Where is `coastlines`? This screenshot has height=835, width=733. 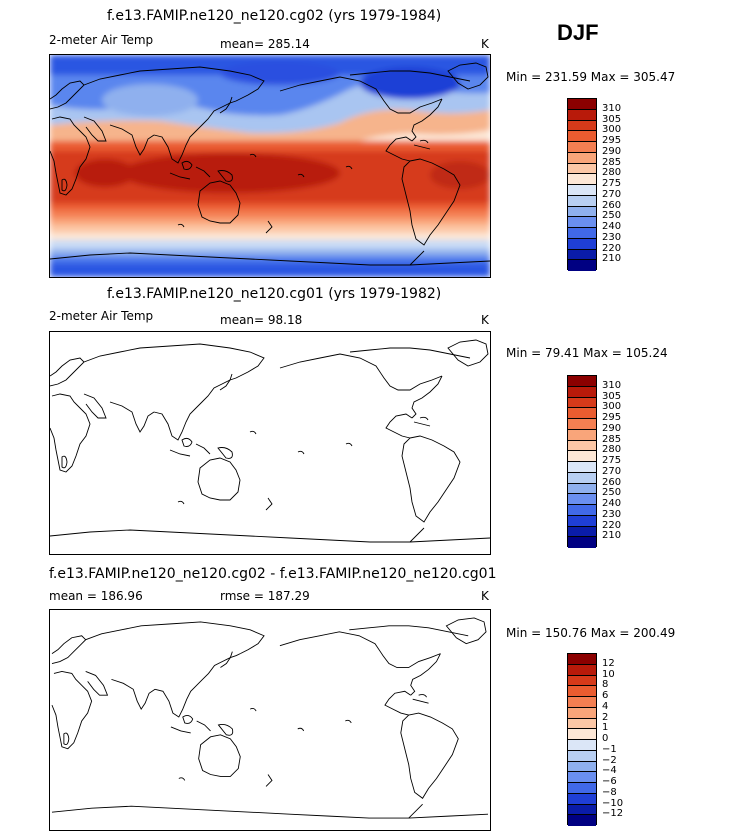
coastlines is located at coordinates (270, 718).